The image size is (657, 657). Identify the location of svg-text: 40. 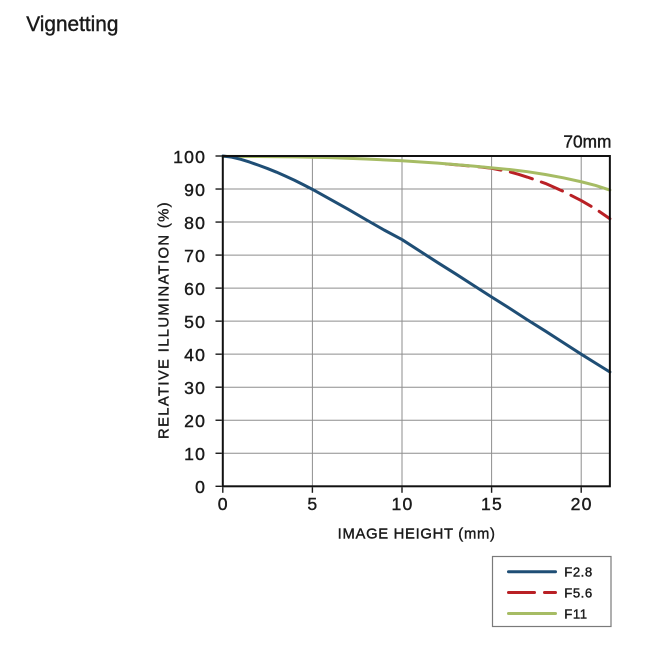
(195, 355).